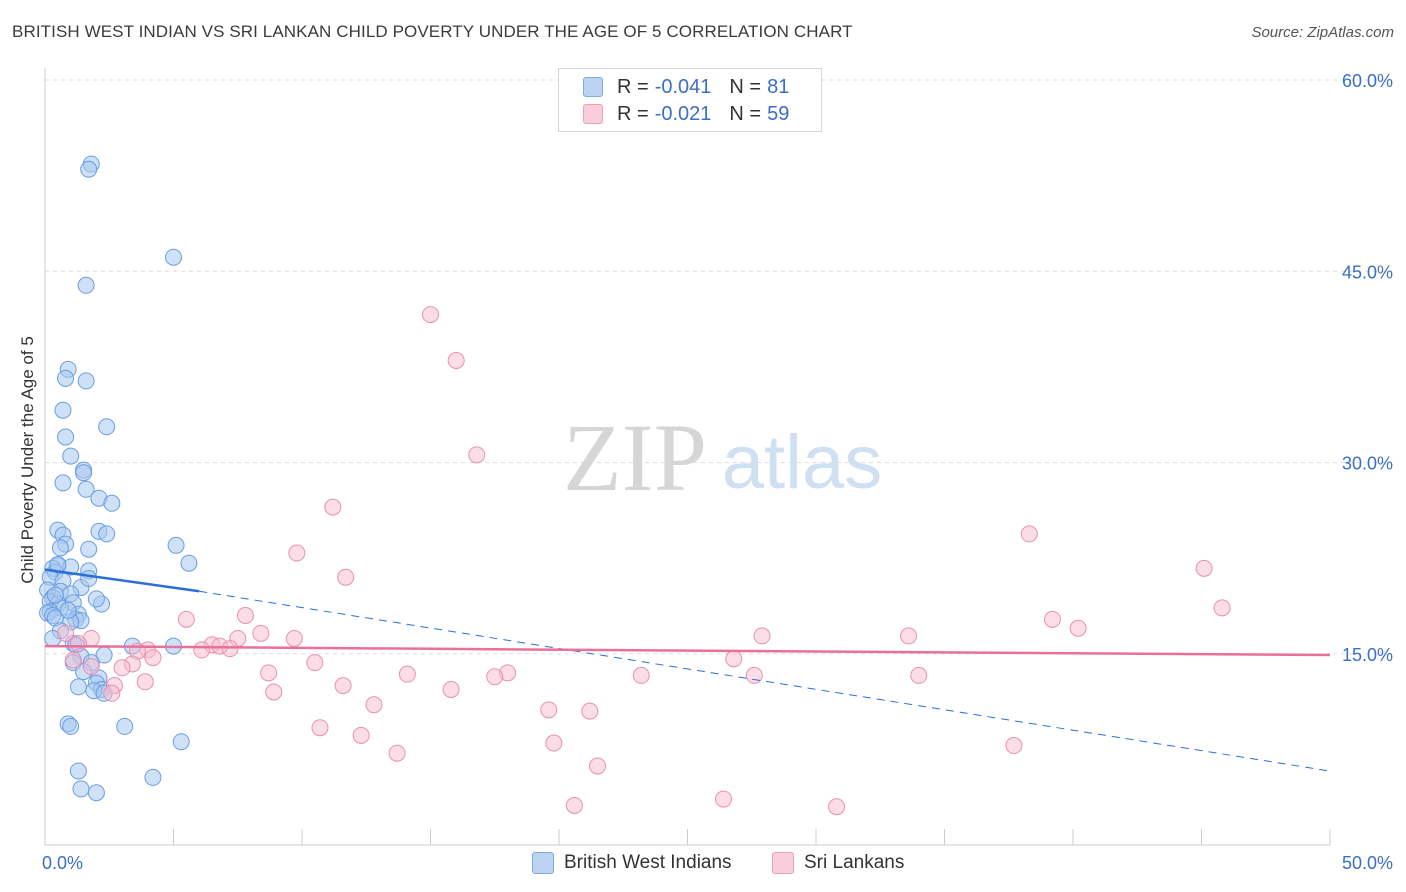 Image resolution: width=1406 pixels, height=892 pixels. Describe the element at coordinates (27, 460) in the screenshot. I see `y-axis-label: Child Poverty Under the Age of 5` at that location.